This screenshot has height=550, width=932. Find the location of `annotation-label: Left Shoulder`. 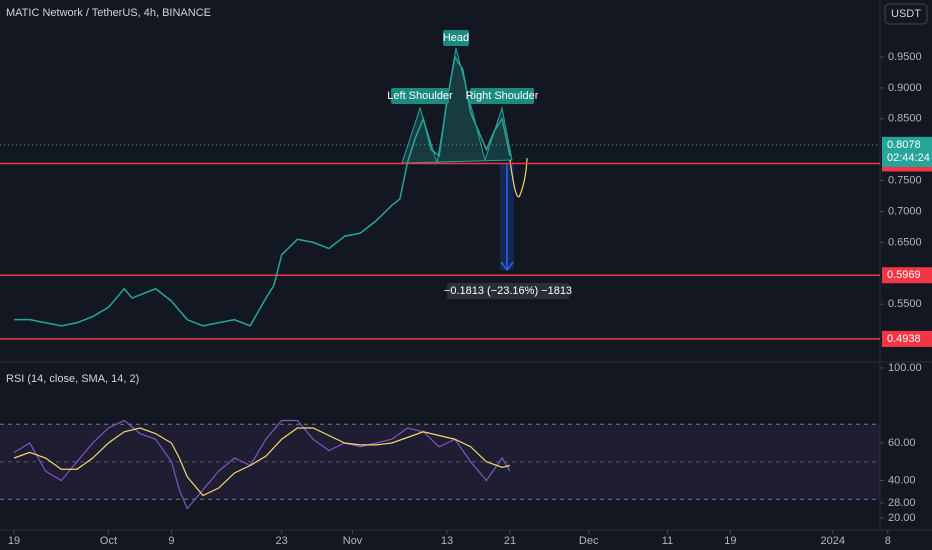

annotation-label: Left Shoulder is located at coordinates (420, 96).